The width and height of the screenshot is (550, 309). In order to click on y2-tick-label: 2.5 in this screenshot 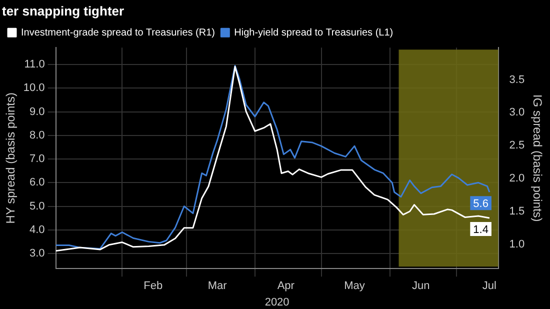, I will do `click(517, 146)`.